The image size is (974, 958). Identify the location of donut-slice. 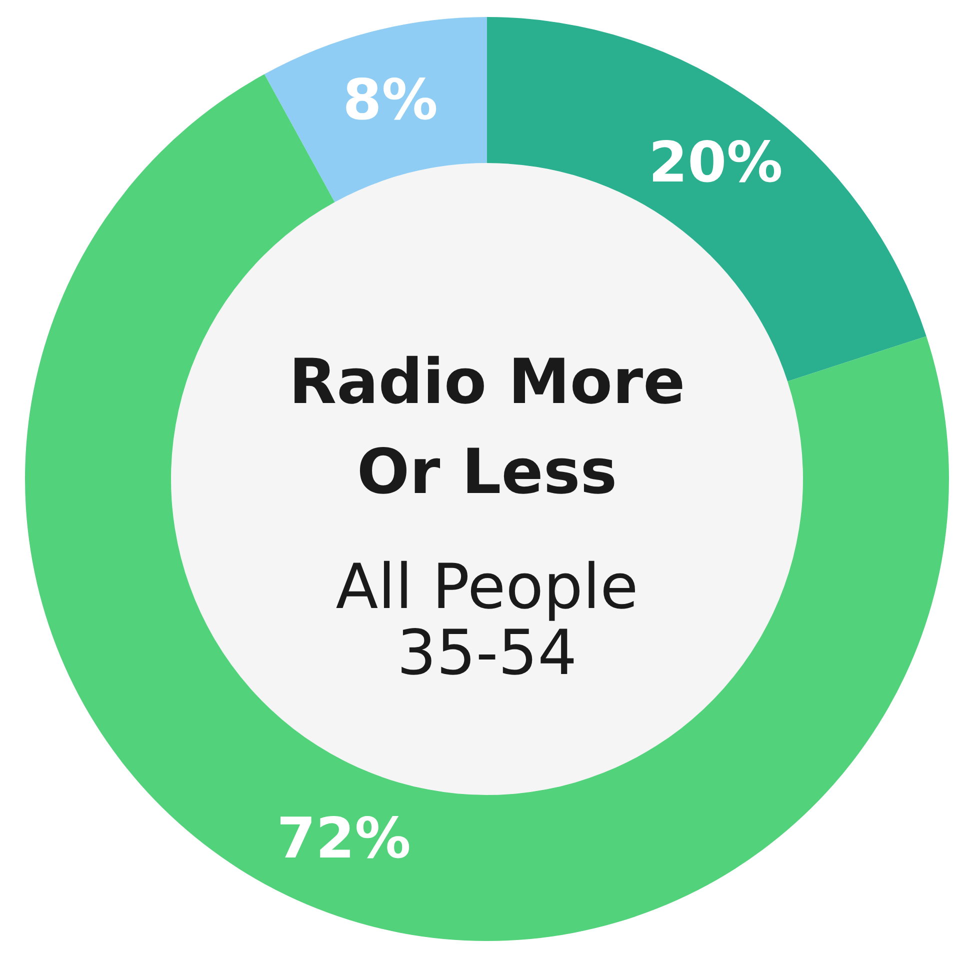
(375, 109).